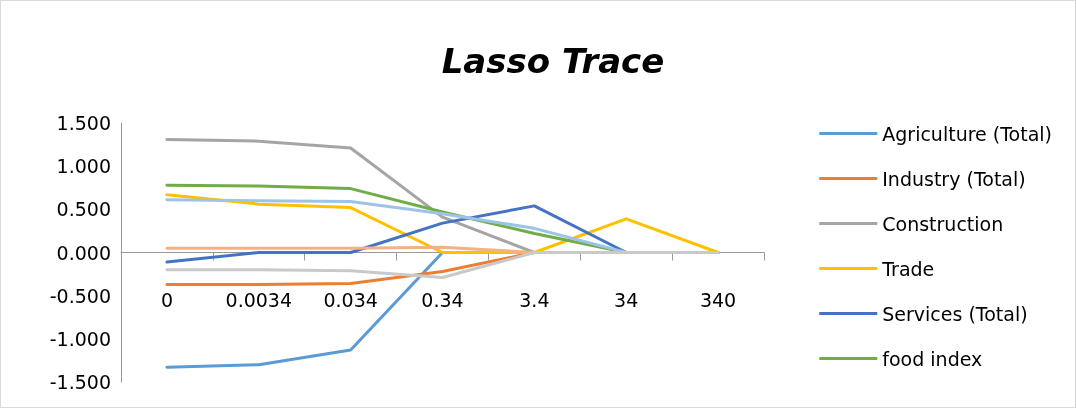 The width and height of the screenshot is (1076, 408). What do you see at coordinates (259, 299) in the screenshot?
I see `x-tick-label: 0.0034` at bounding box center [259, 299].